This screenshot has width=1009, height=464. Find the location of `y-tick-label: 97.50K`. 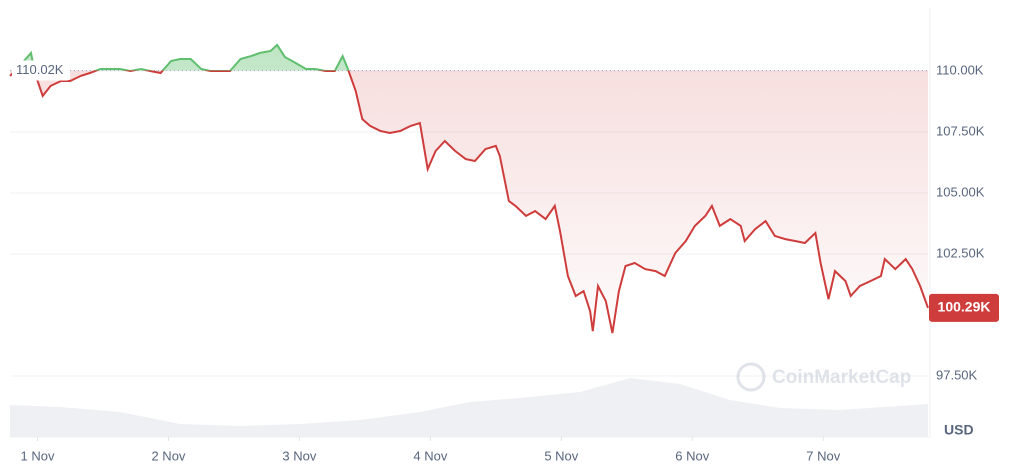

y-tick-label: 97.50K is located at coordinates (957, 374).